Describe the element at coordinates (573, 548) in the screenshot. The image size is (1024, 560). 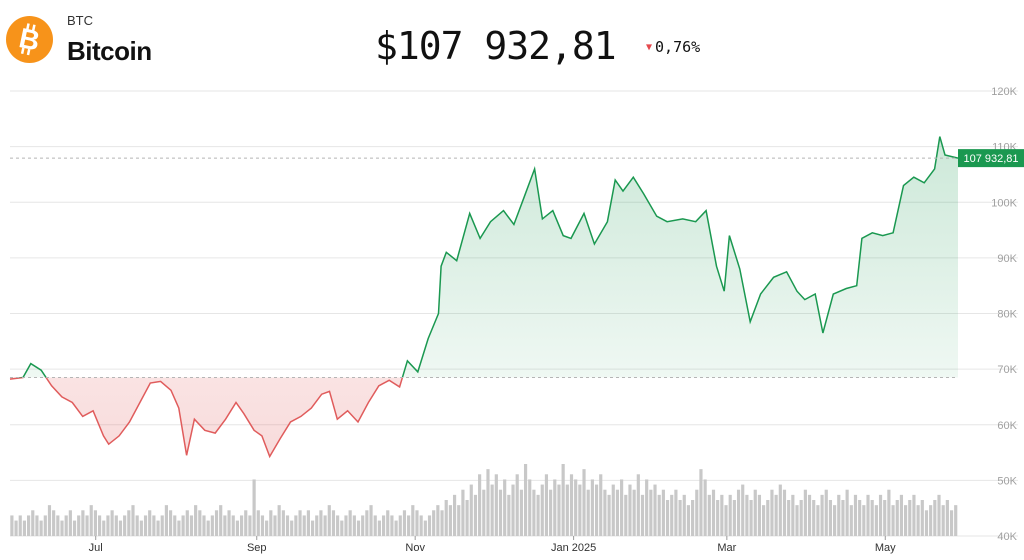
I see `x-tick-label: Jan 2025` at that location.